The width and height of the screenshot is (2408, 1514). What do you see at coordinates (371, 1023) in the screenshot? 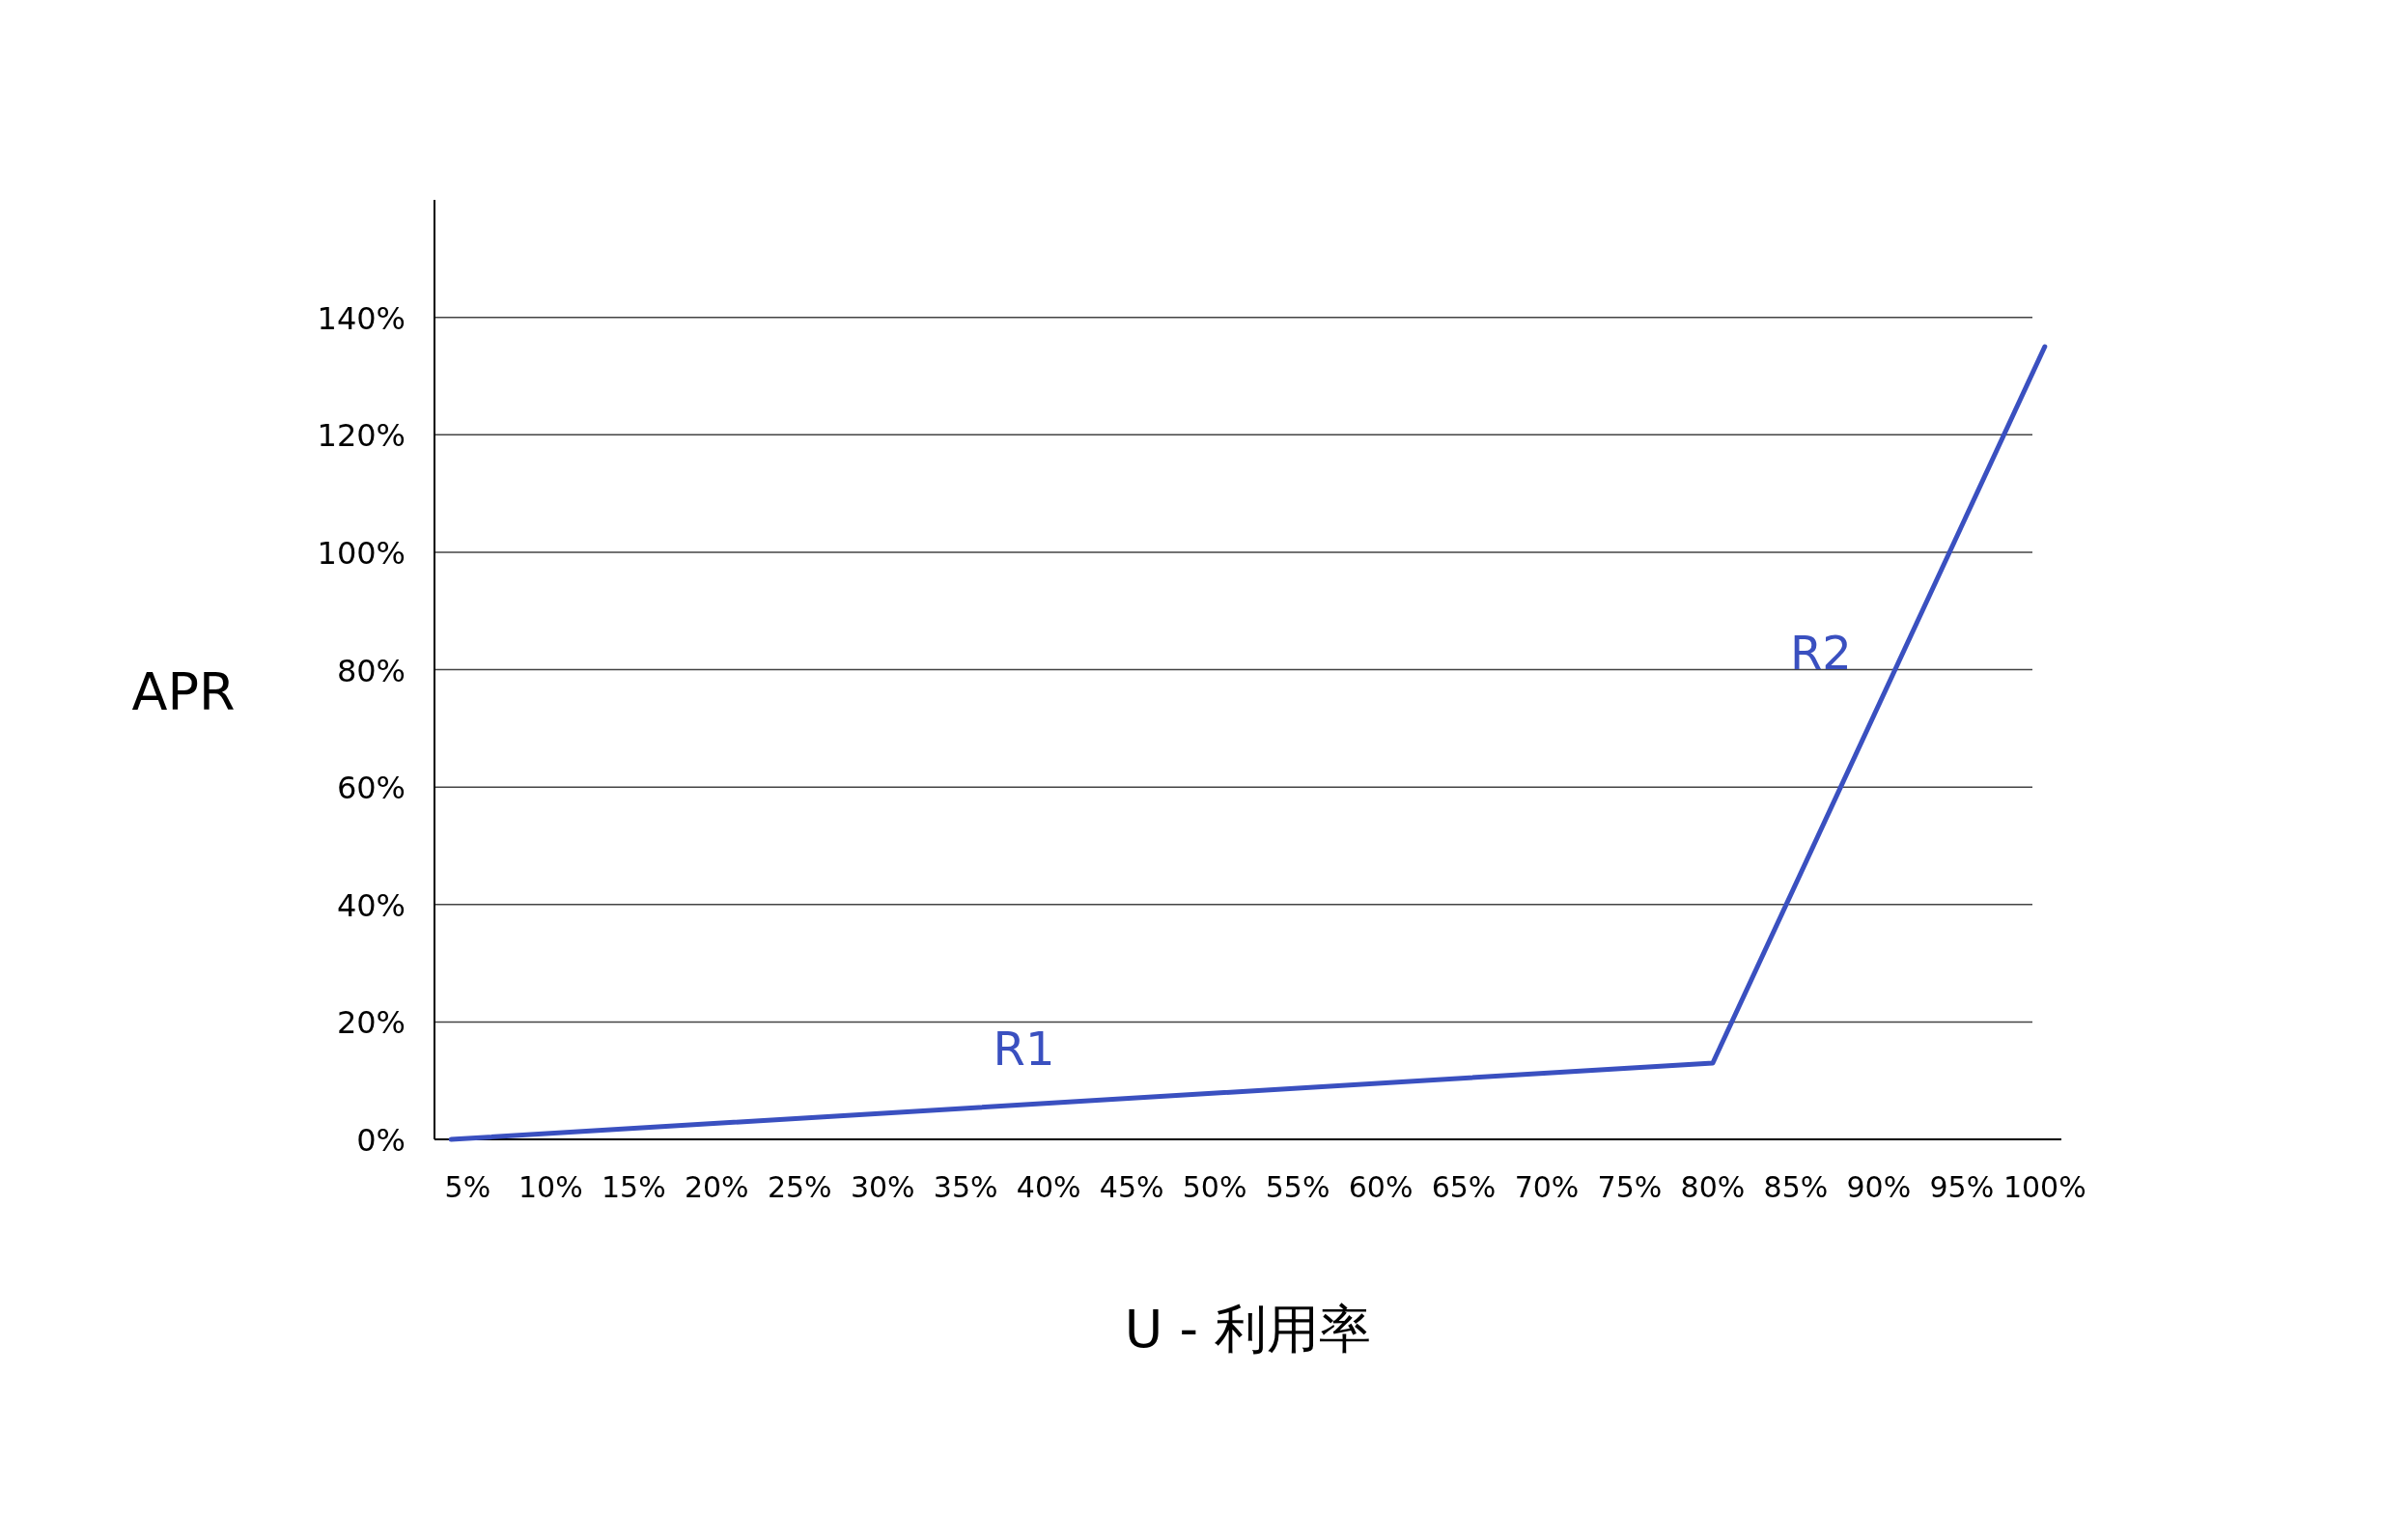
I see `y-tick-label: 20%` at bounding box center [371, 1023].